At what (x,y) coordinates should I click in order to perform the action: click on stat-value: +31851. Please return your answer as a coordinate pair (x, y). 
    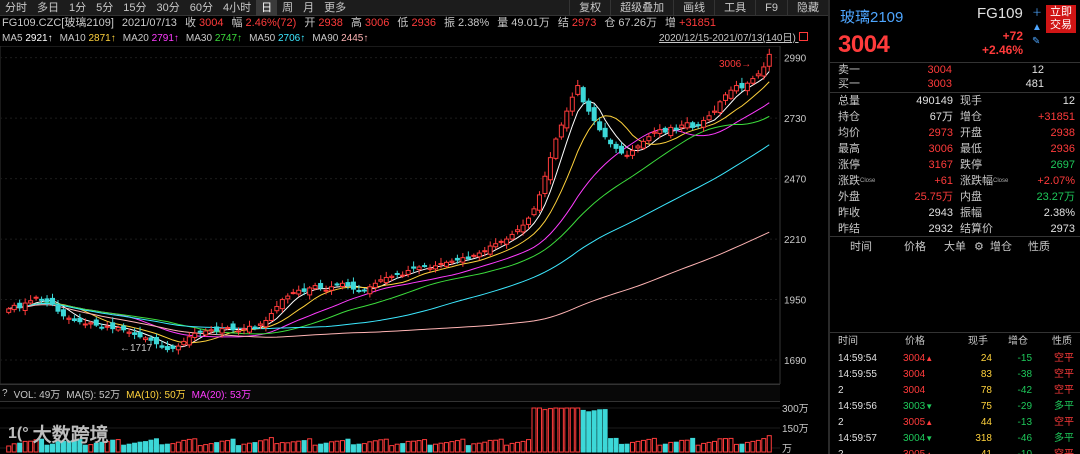
    Looking at the image, I should click on (1056, 117).